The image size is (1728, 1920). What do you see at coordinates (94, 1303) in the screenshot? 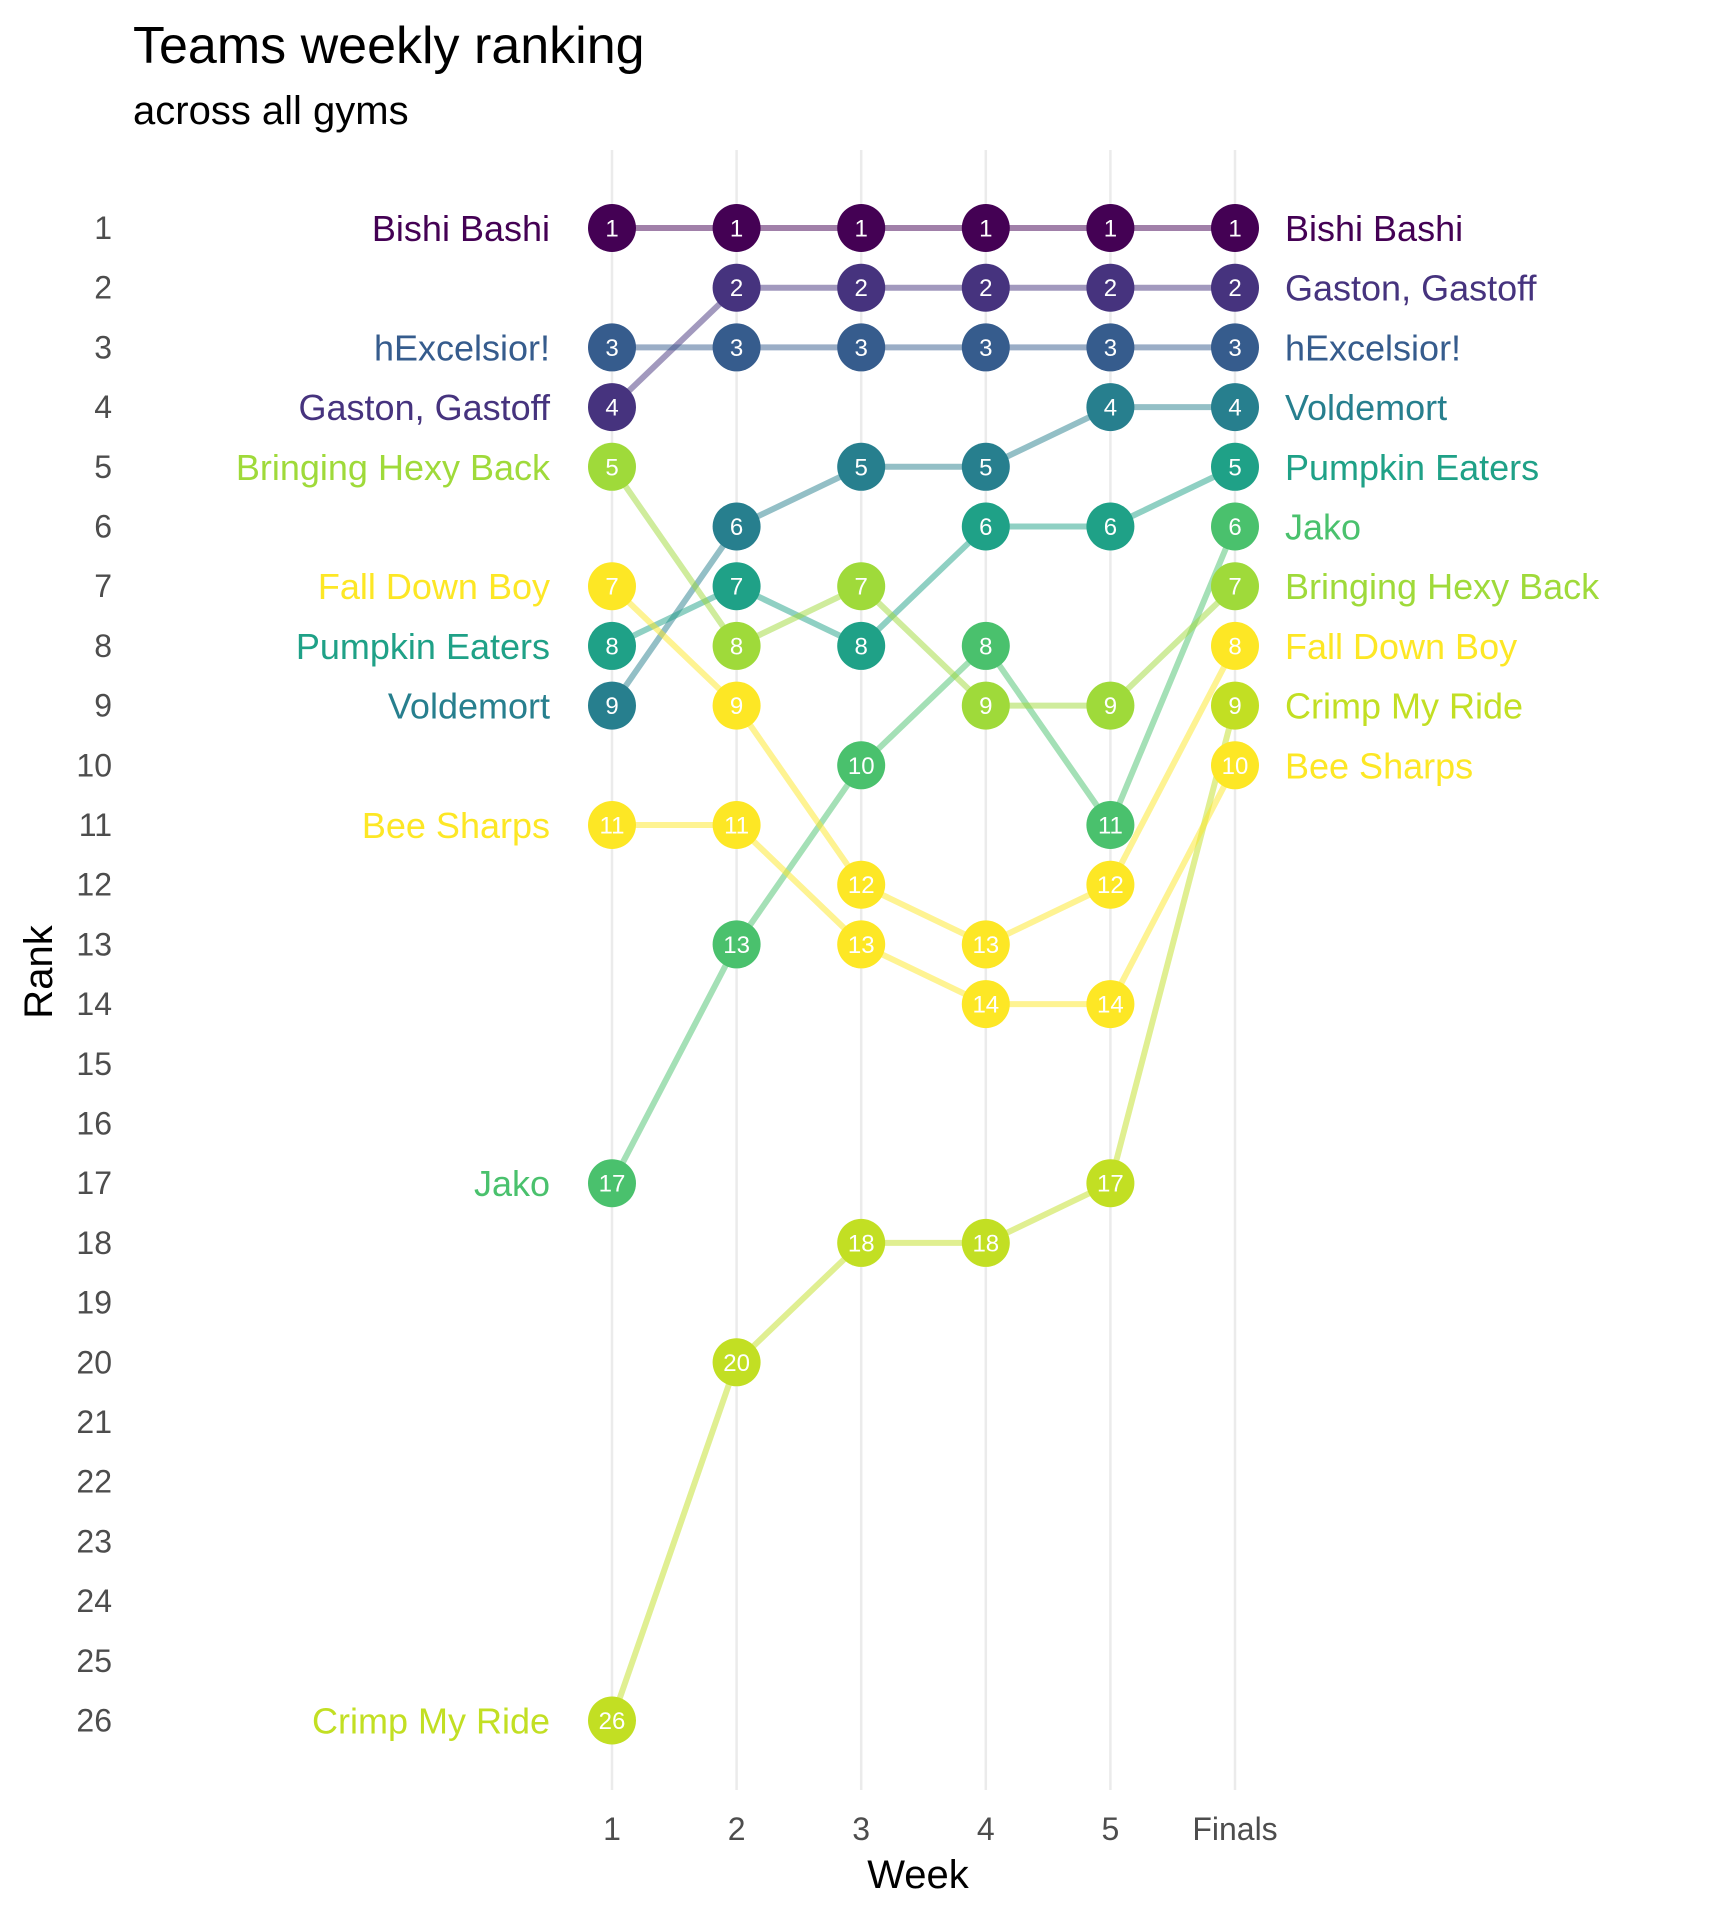
I see `y-tick-label: 19` at bounding box center [94, 1303].